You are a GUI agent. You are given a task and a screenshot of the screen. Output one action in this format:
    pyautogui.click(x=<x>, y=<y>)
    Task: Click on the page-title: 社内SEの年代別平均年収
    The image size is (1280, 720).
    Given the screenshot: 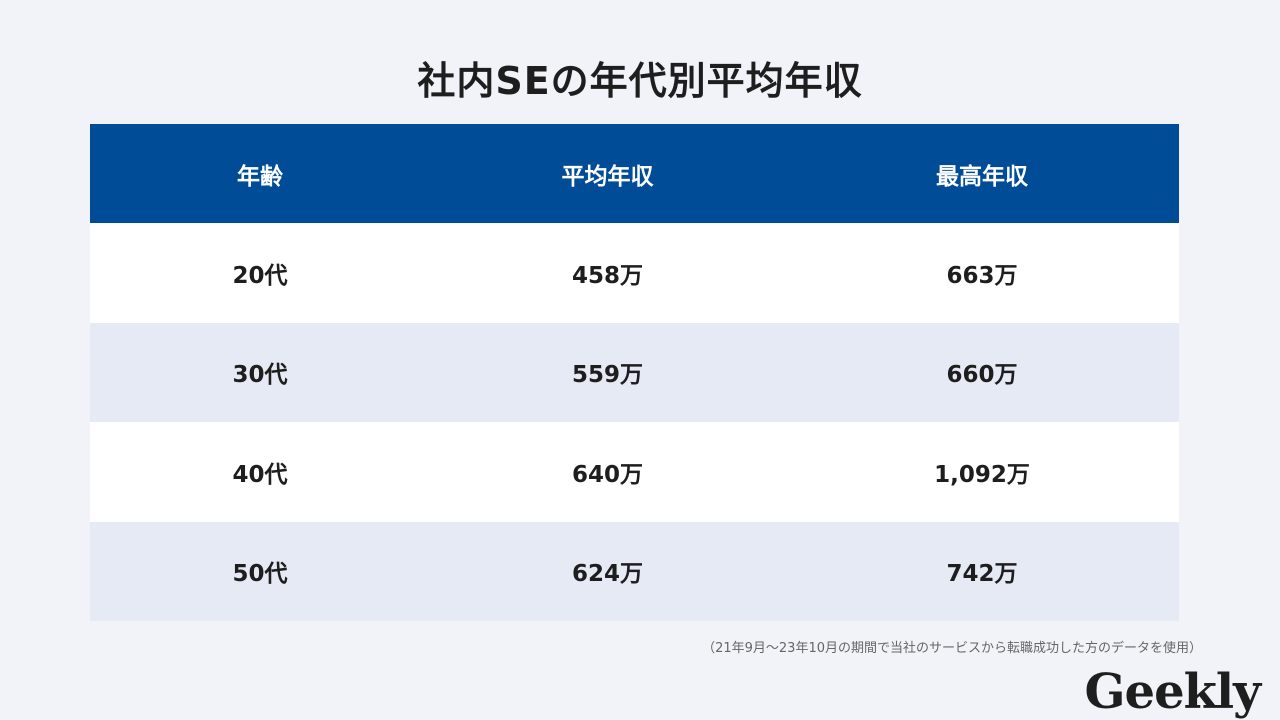 What is the action you would take?
    pyautogui.click(x=640, y=81)
    